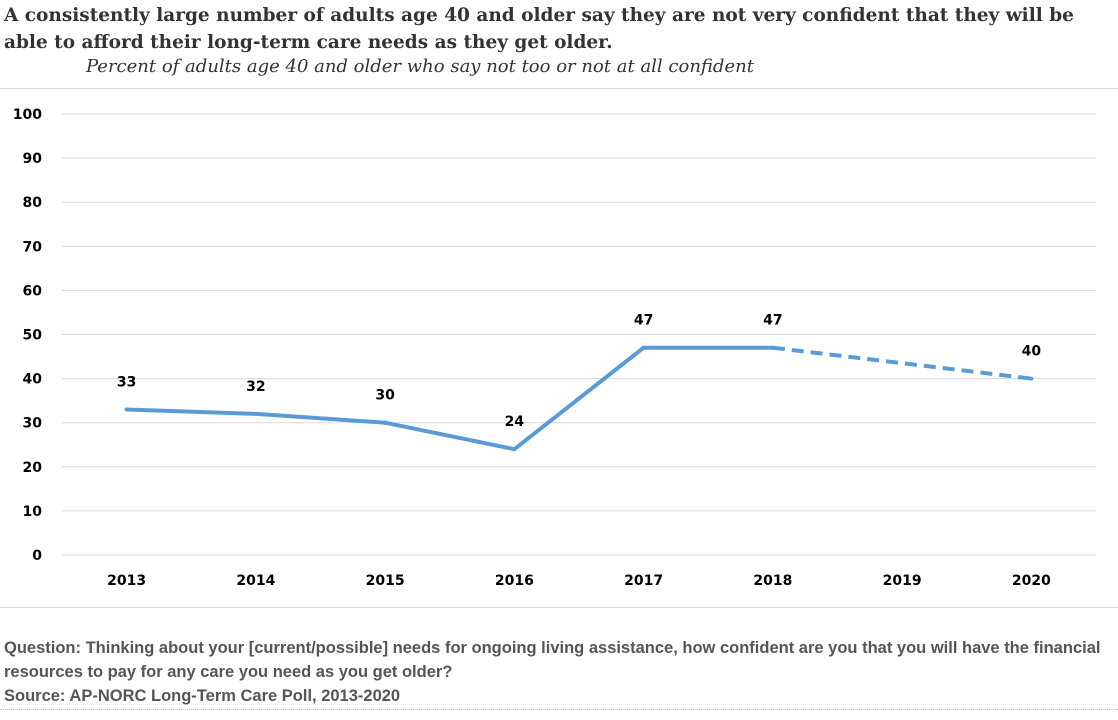 The width and height of the screenshot is (1118, 720). I want to click on data-label-2014: 32, so click(255, 387).